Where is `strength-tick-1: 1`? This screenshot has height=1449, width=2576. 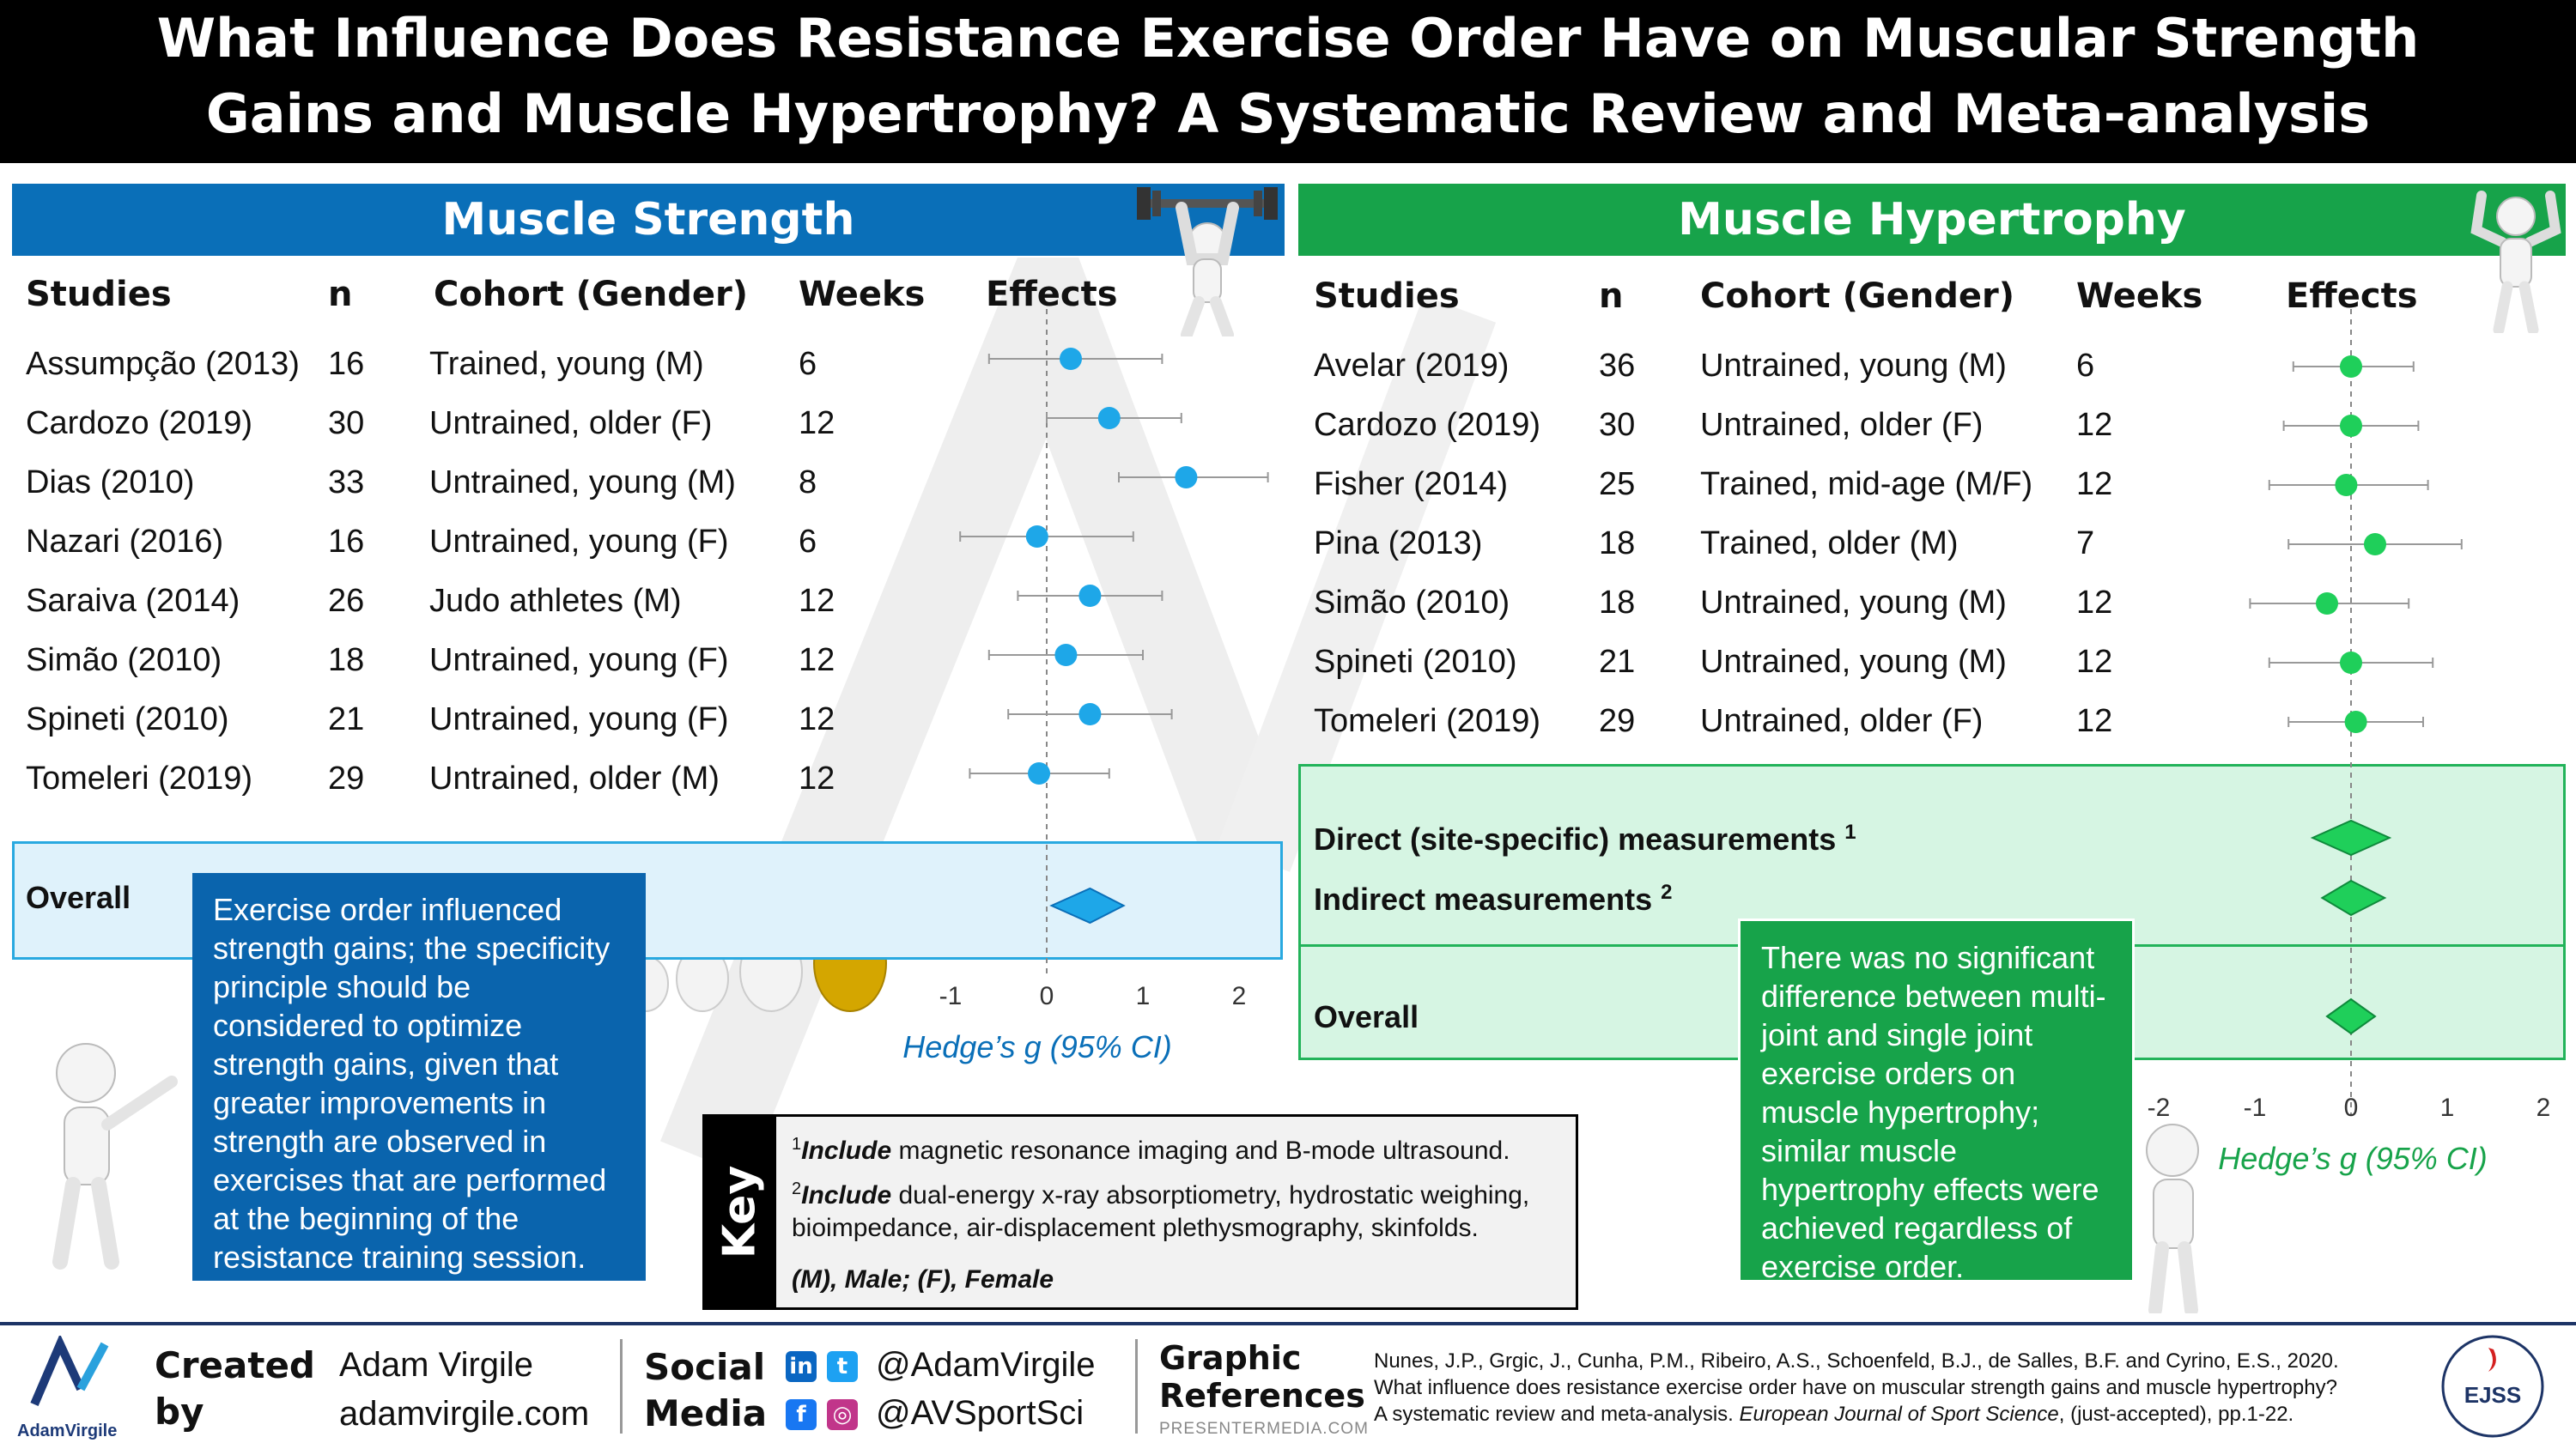 strength-tick-1: 1 is located at coordinates (1144, 996).